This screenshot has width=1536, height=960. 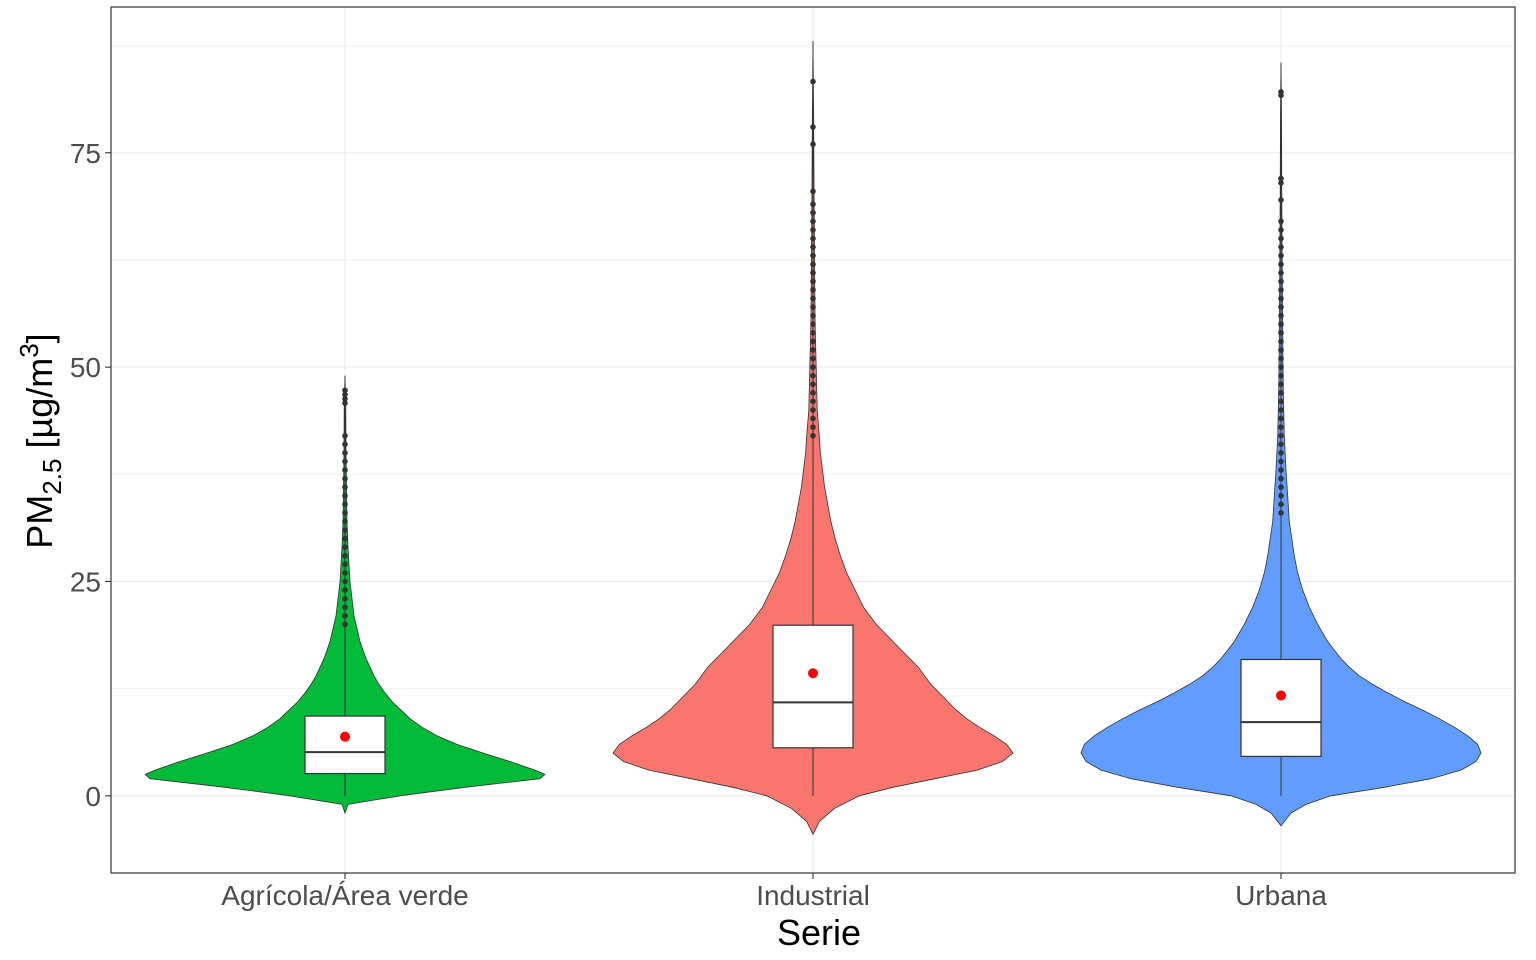 What do you see at coordinates (813, 895) in the screenshot?
I see `x-tick-label: Industrial` at bounding box center [813, 895].